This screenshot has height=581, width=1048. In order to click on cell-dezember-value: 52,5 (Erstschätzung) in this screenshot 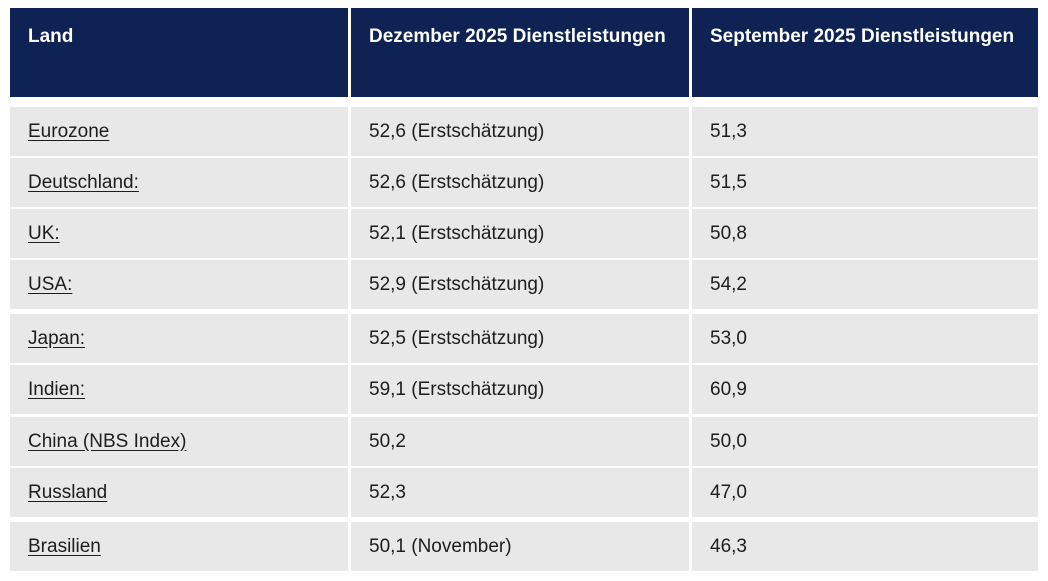, I will do `click(520, 338)`.